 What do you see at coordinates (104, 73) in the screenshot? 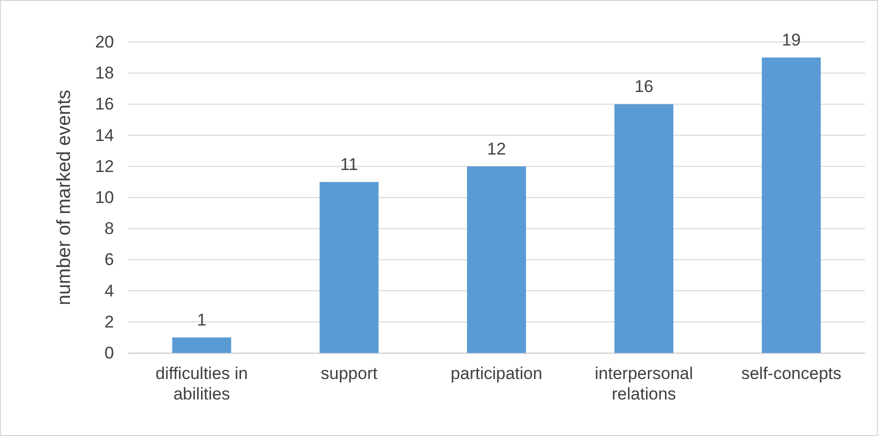
I see `y-tick-label: 18` at bounding box center [104, 73].